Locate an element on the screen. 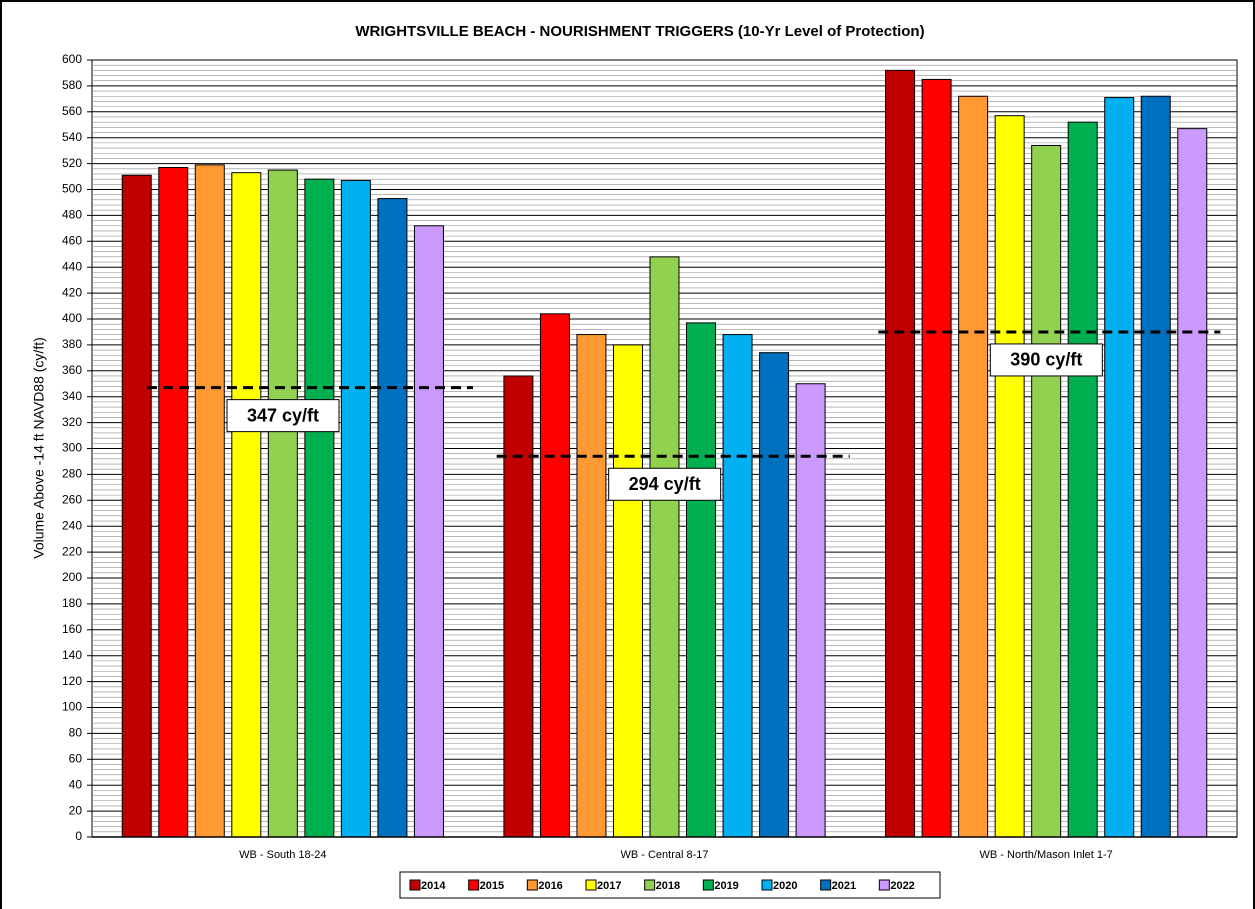  legend-label: 2015 is located at coordinates (492, 886).